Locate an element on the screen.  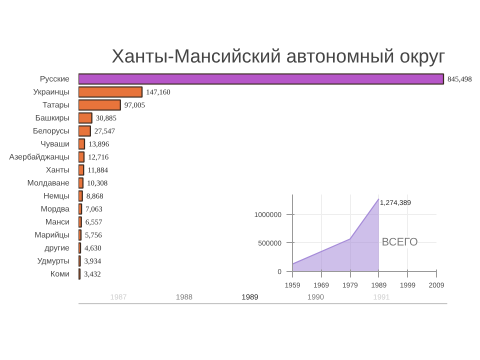
chart-title: Ханты-Мансийский автономный округ is located at coordinates (279, 57).